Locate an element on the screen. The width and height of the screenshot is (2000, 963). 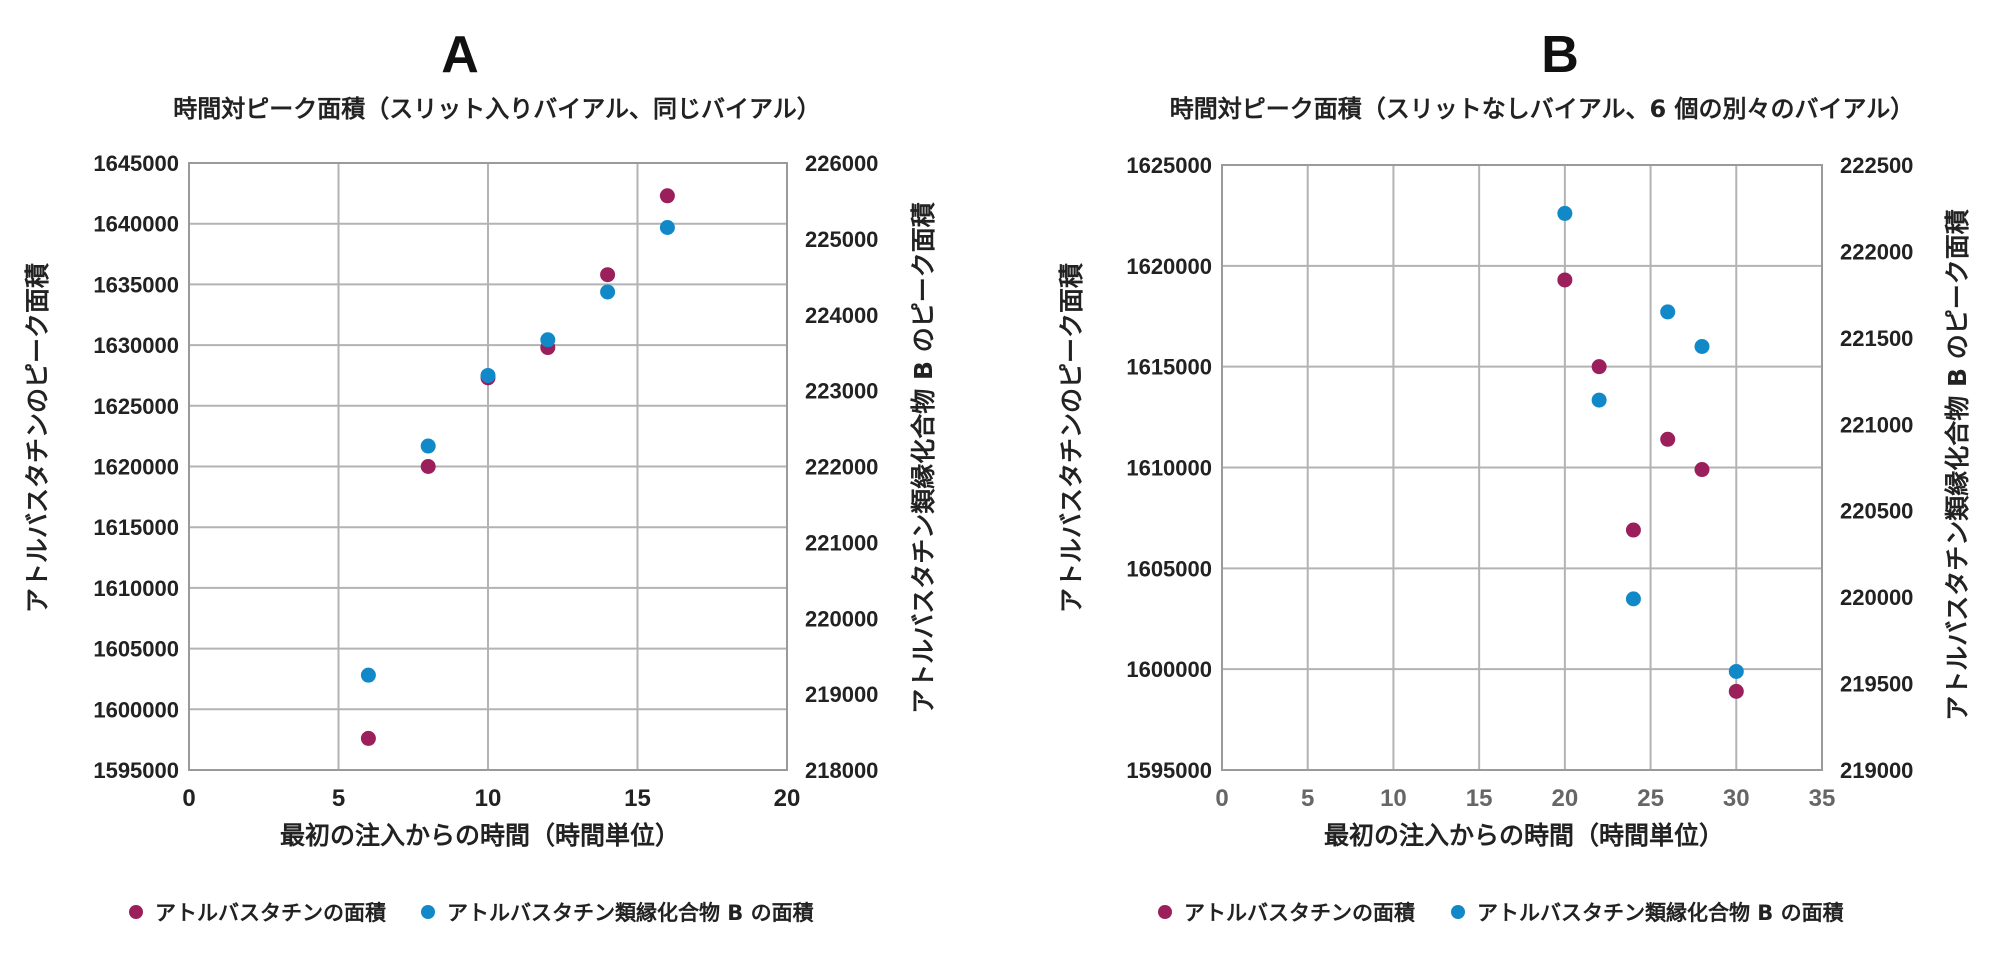
chart-b-x-tick-label: 25 is located at coordinates (1650, 798).